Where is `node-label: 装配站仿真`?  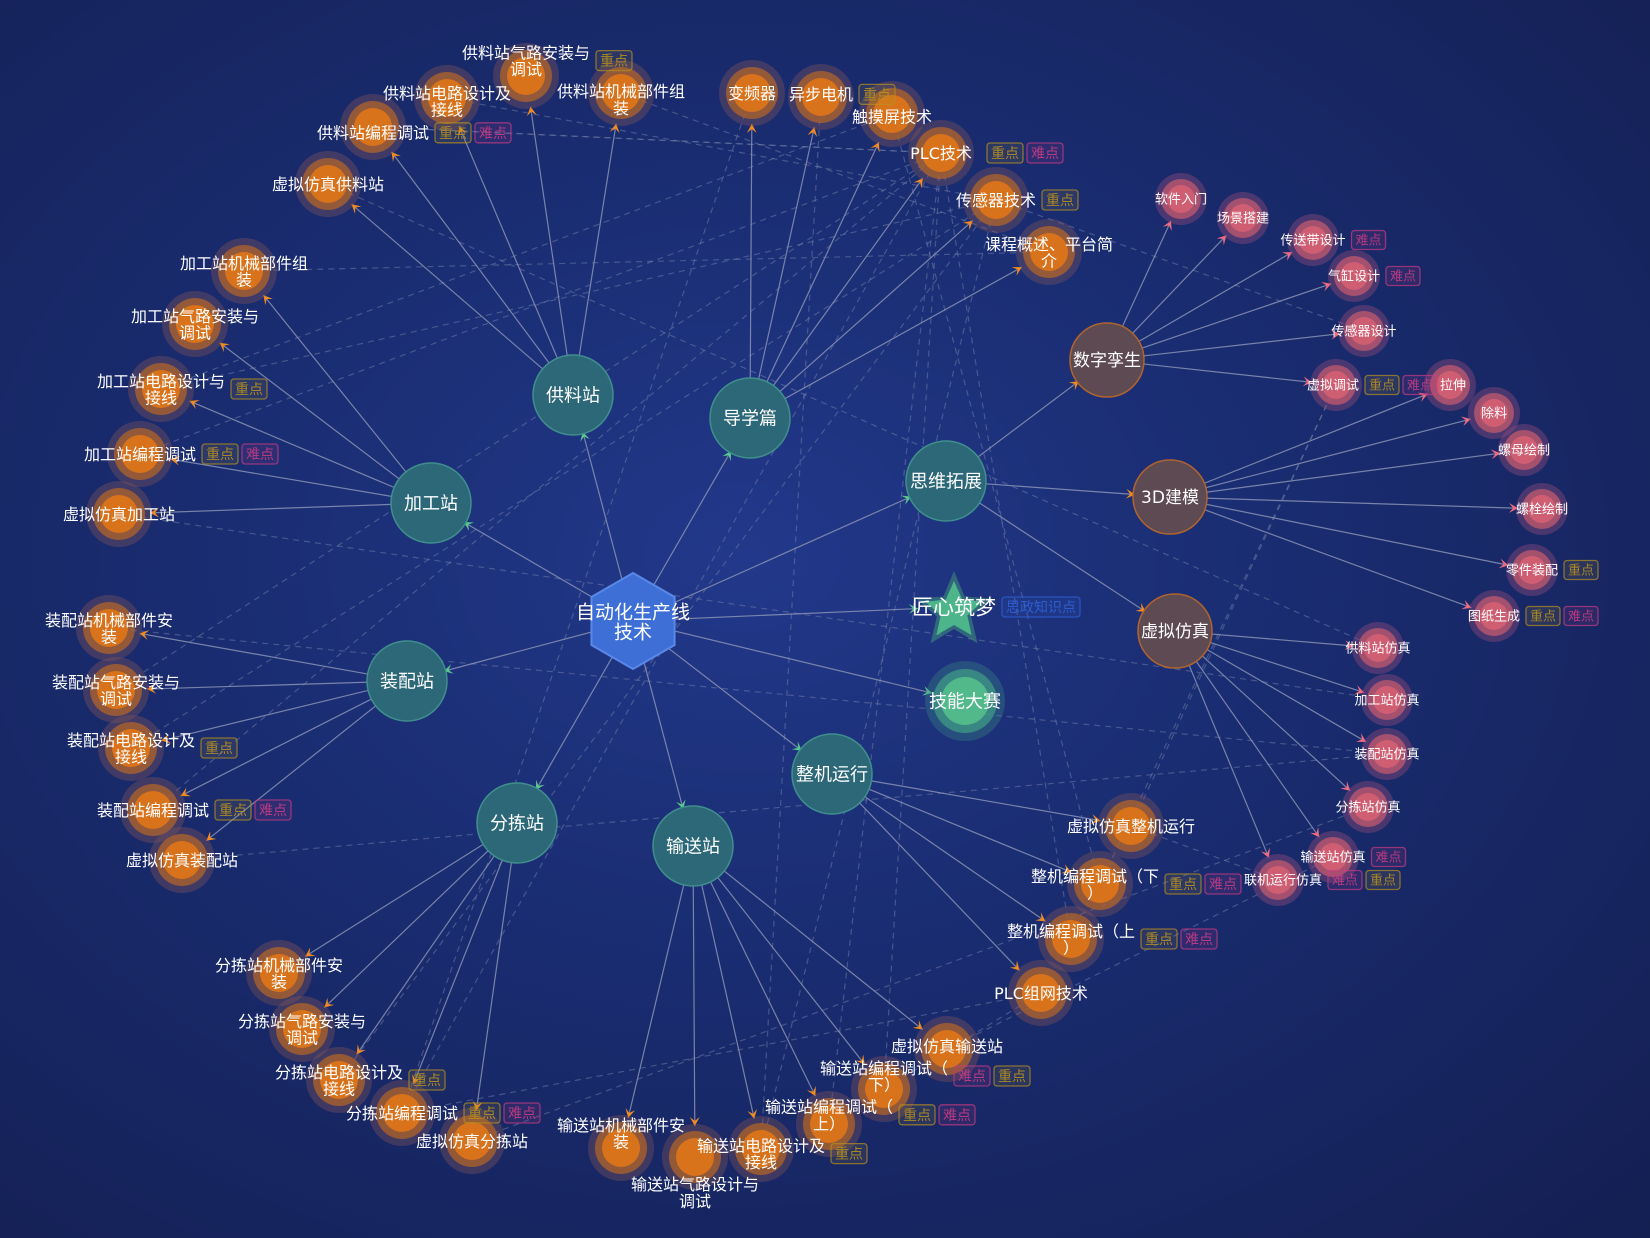
node-label: 装配站仿真 is located at coordinates (1386, 755).